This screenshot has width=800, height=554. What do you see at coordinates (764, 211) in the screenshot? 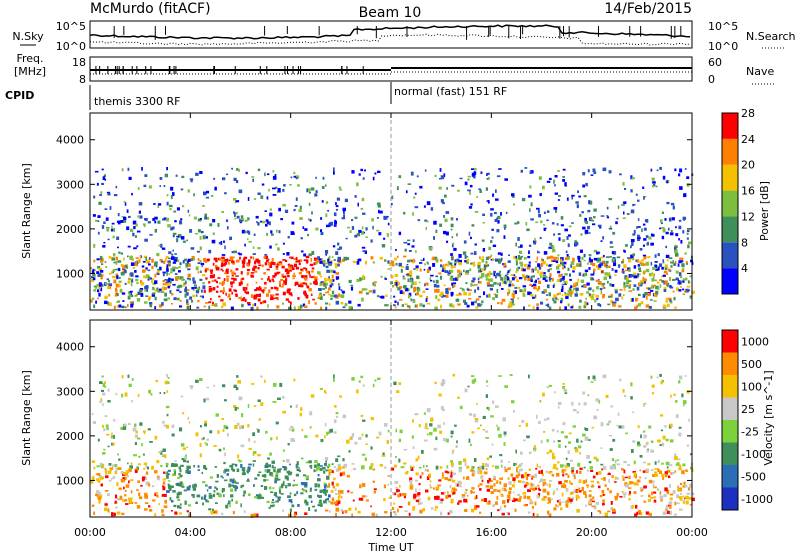
I see `power-colorbar-label: Power [dB]` at bounding box center [764, 211].